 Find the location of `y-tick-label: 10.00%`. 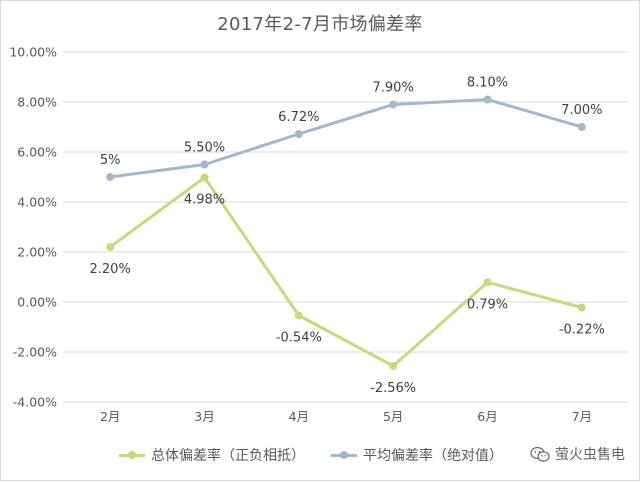

y-tick-label: 10.00% is located at coordinates (33, 52).